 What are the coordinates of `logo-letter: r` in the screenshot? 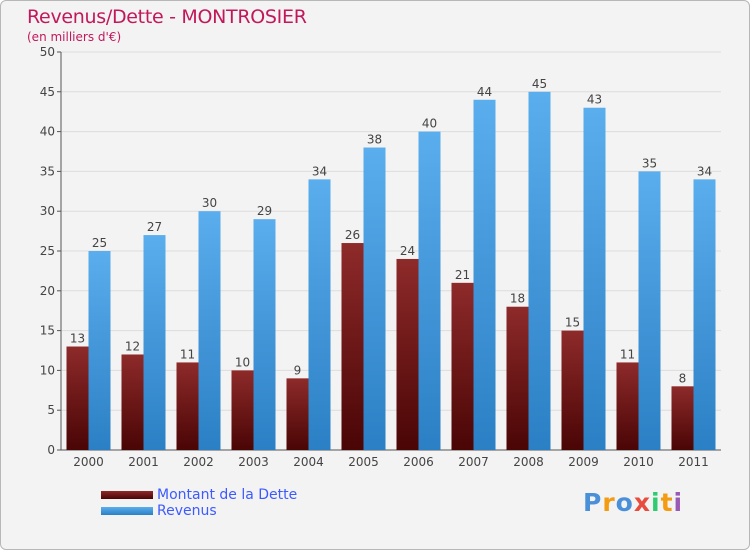 It's located at (609, 502).